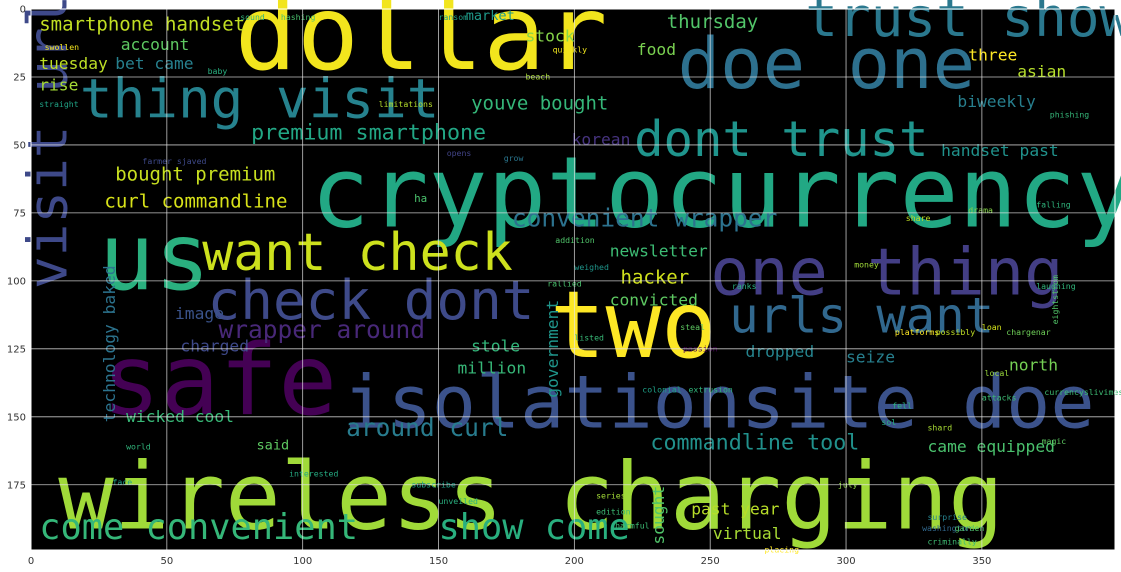  Describe the element at coordinates (459, 501) in the screenshot. I see `word-104: unveiled` at that location.